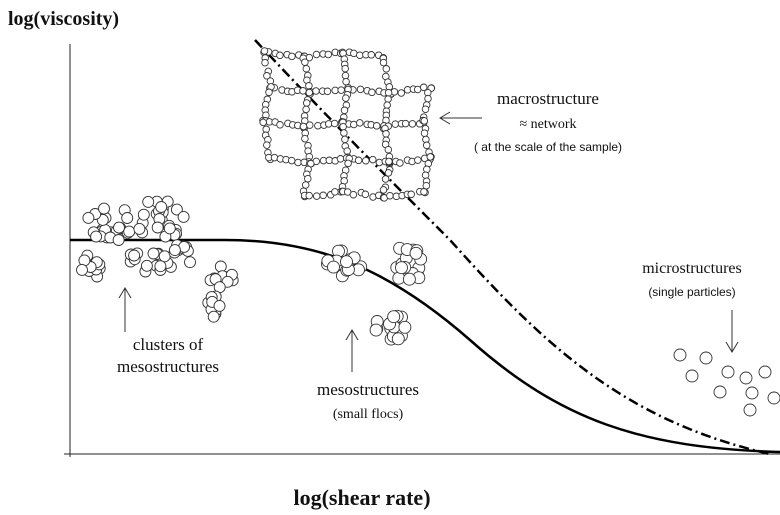 Image resolution: width=780 pixels, height=515 pixels. I want to click on label: ≈ network, so click(547, 124).